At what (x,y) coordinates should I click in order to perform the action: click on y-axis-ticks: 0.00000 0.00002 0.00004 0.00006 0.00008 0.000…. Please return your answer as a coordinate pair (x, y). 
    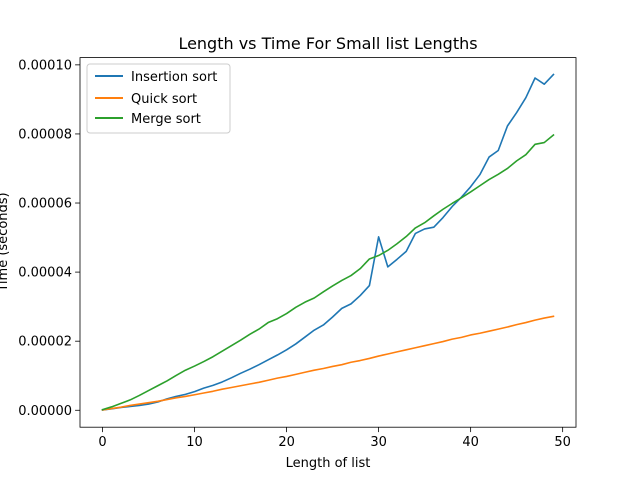
    Looking at the image, I should click on (49, 238).